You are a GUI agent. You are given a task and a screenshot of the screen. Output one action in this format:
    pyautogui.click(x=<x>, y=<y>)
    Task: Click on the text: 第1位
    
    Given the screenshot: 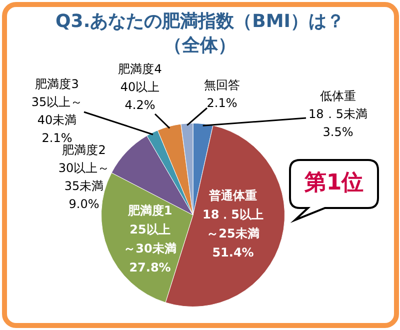 What is the action you would take?
    pyautogui.click(x=333, y=183)
    